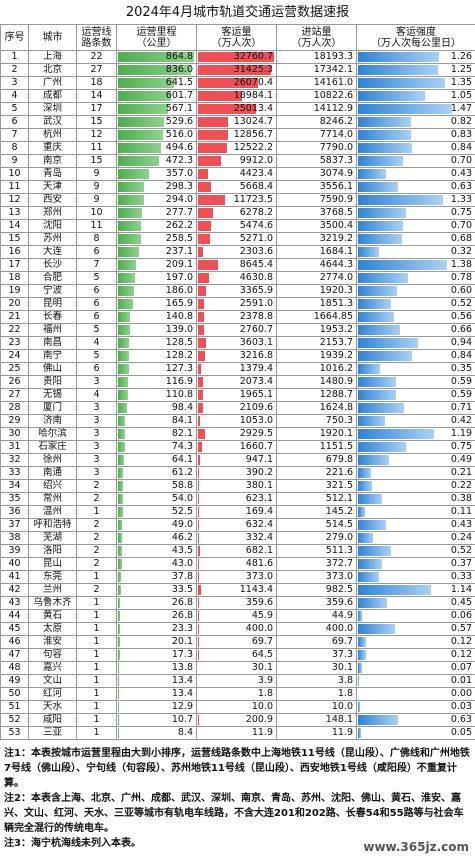 Image resolution: width=475 pixels, height=862 pixels. I want to click on cell: 文山, so click(52, 681).